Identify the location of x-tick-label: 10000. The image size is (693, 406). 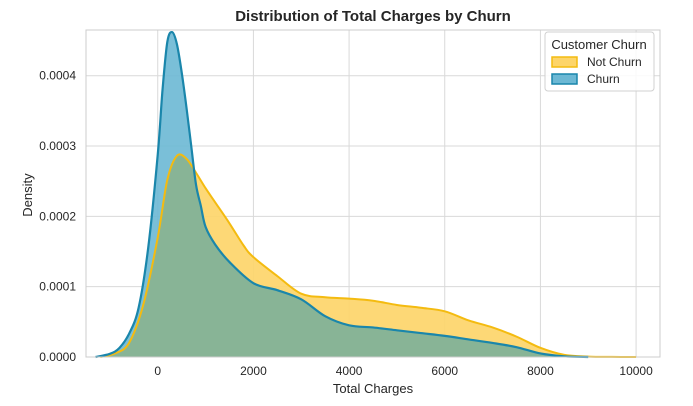
(636, 371).